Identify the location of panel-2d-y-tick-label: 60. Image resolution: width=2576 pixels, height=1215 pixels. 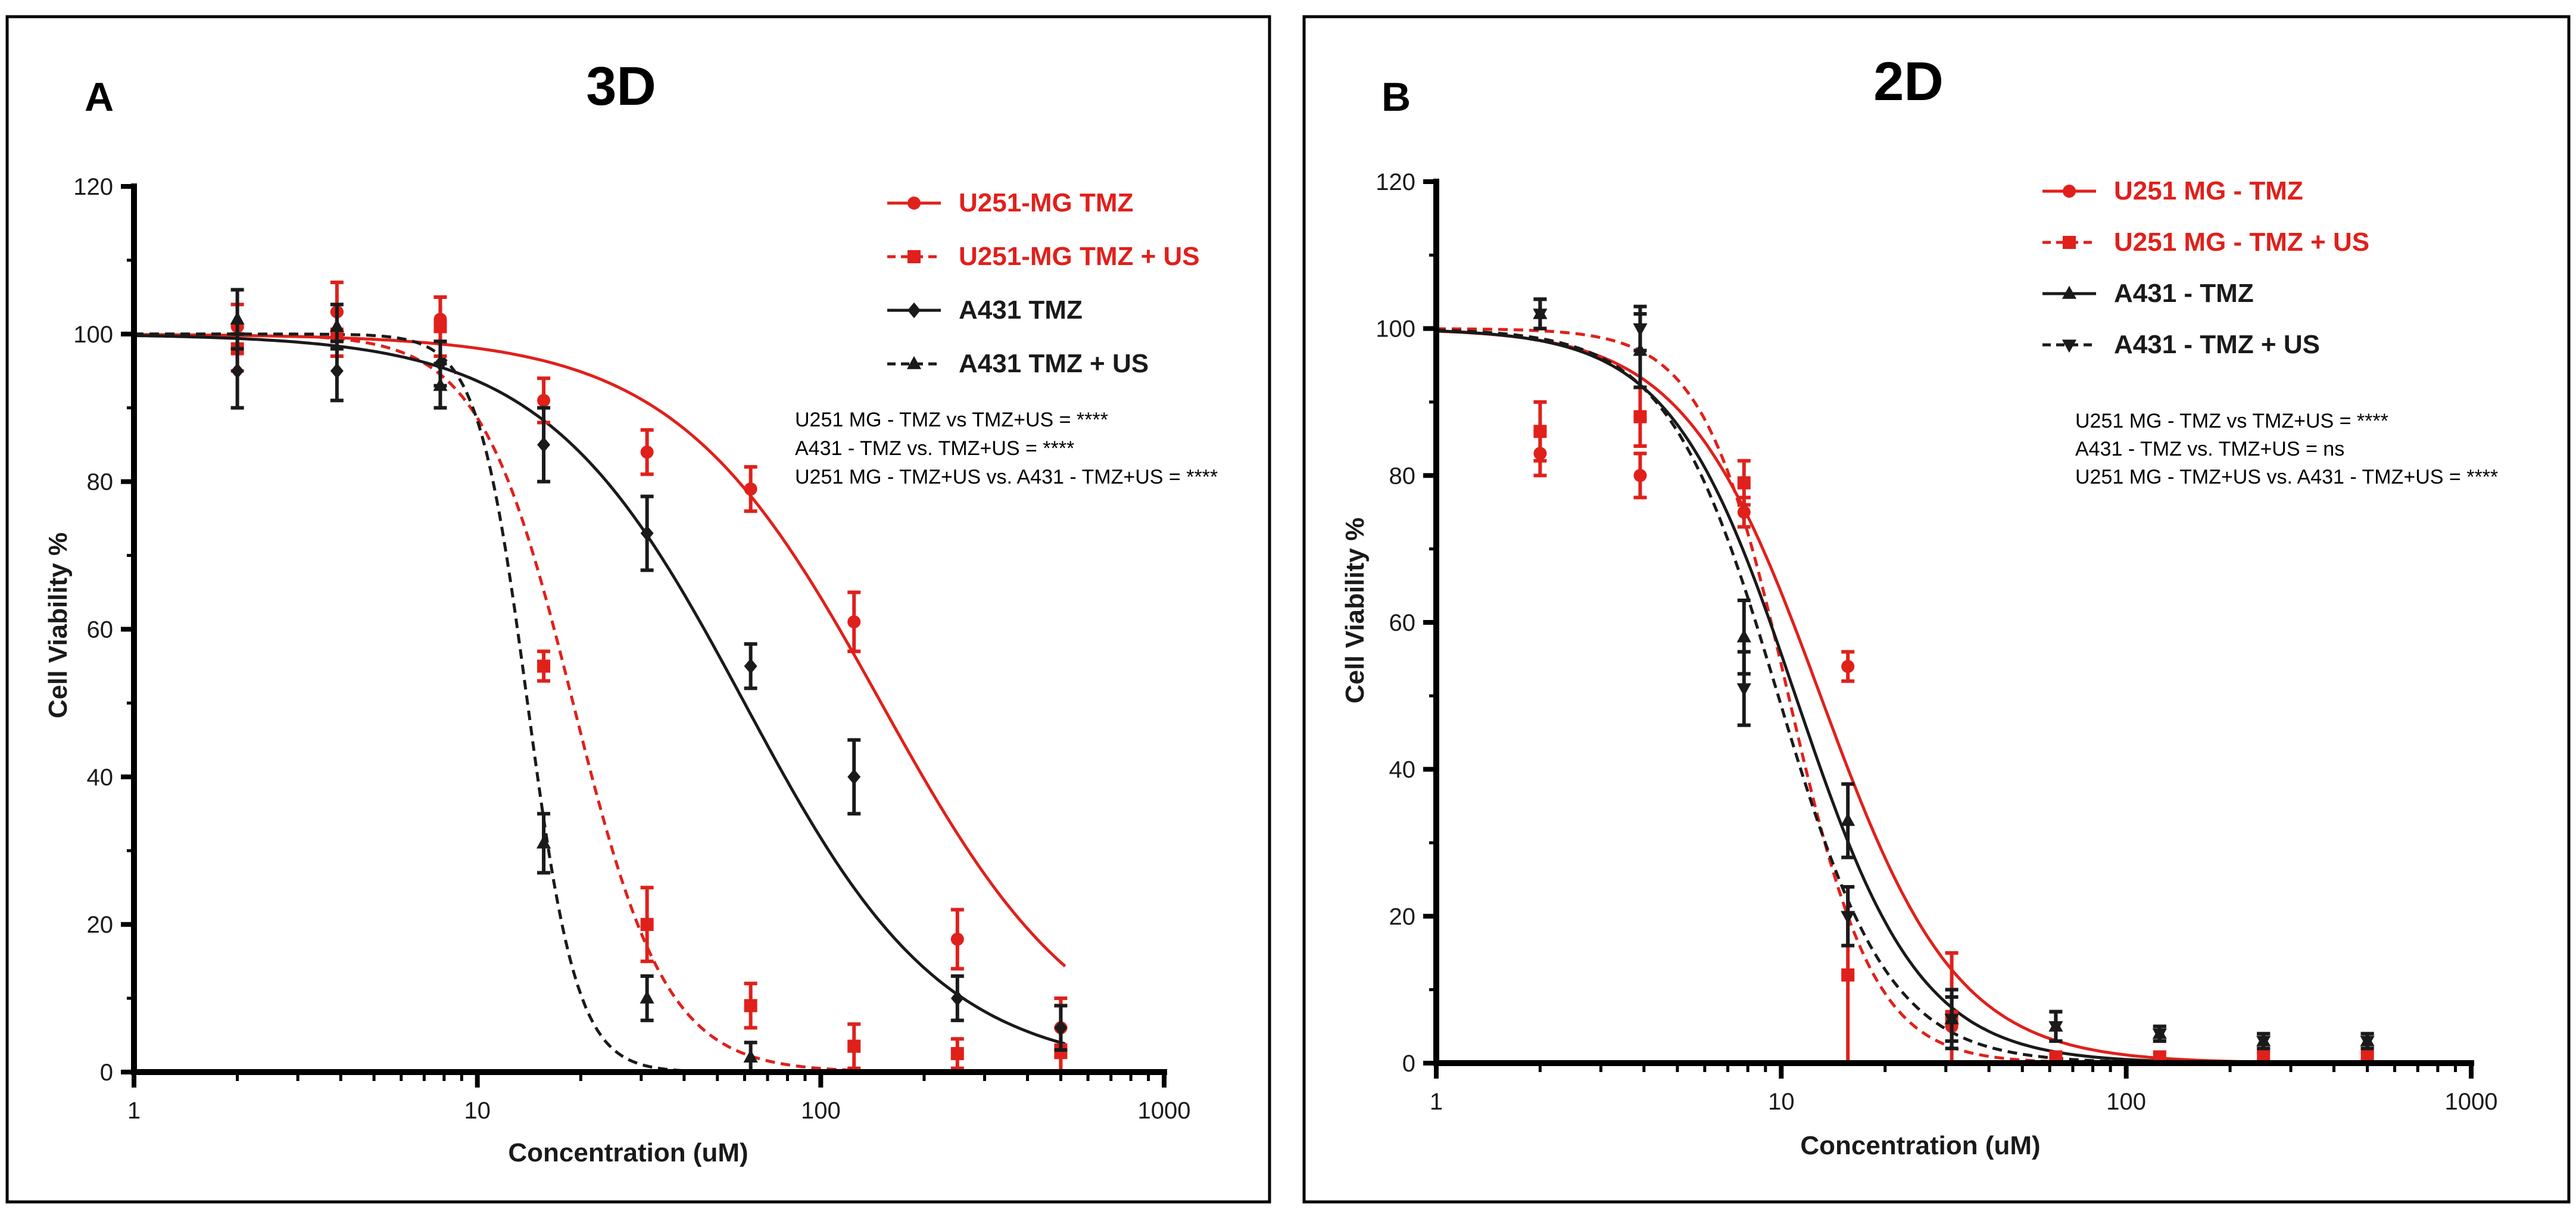
(1402, 623).